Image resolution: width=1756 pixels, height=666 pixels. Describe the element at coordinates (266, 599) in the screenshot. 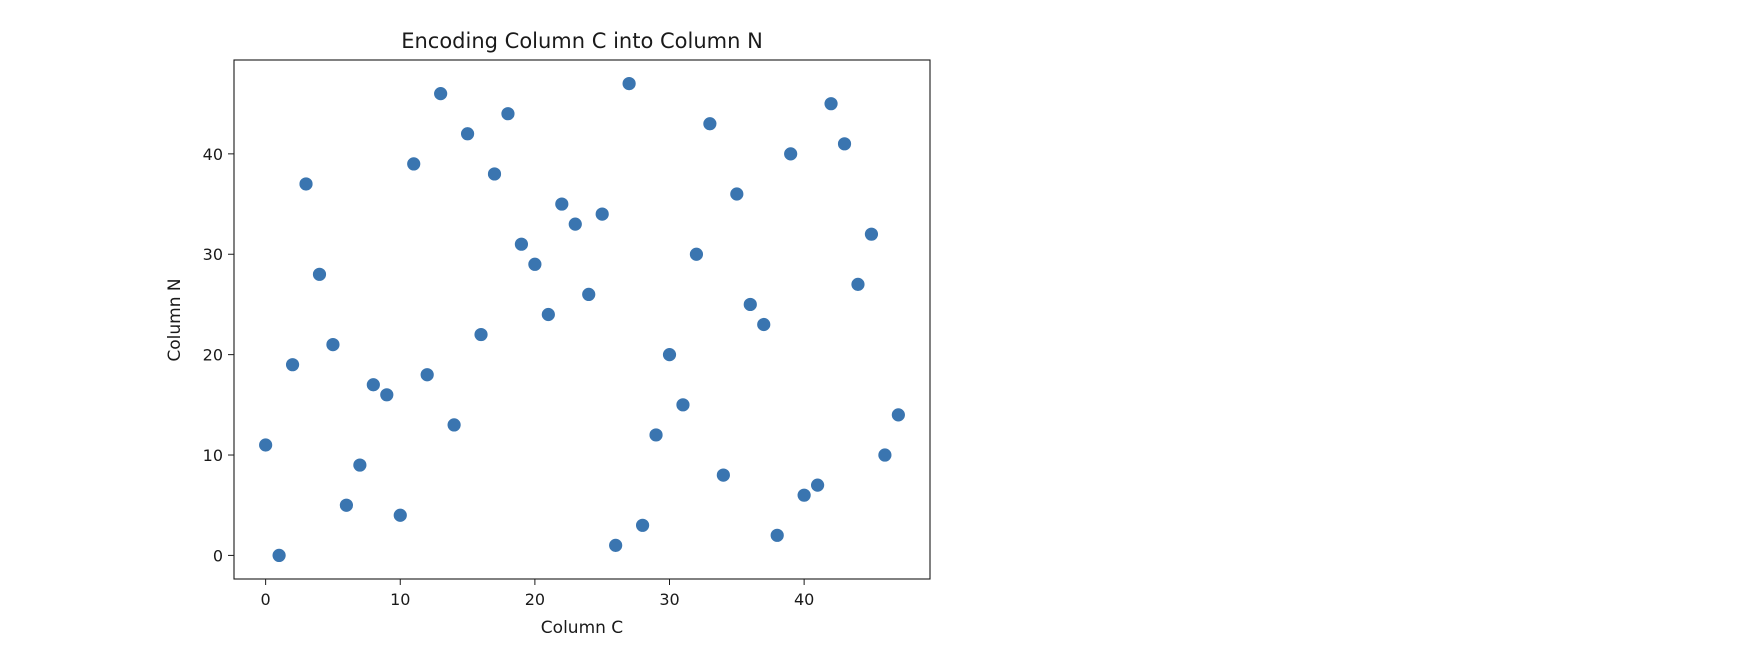

I see `x-tick-label: 0` at that location.